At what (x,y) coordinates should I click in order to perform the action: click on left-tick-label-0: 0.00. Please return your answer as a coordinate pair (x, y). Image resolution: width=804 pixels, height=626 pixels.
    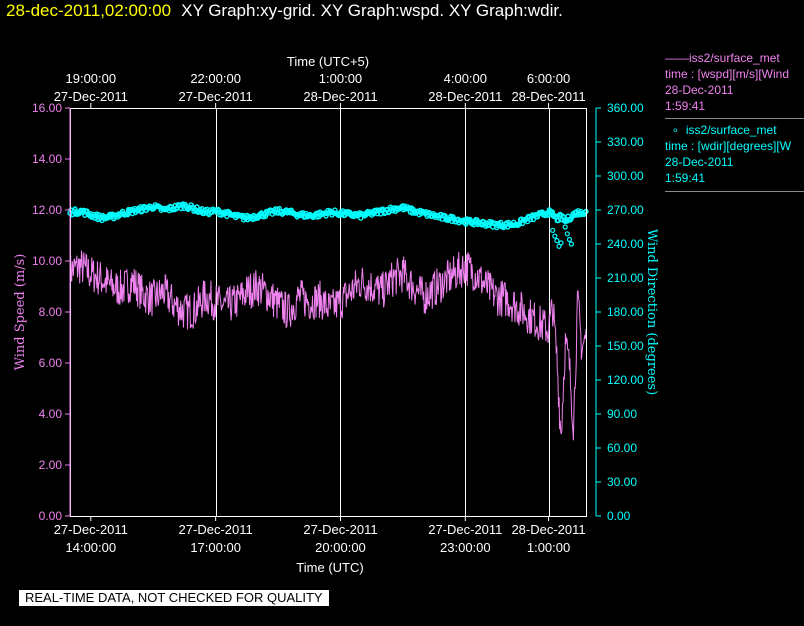
    Looking at the image, I should click on (51, 516).